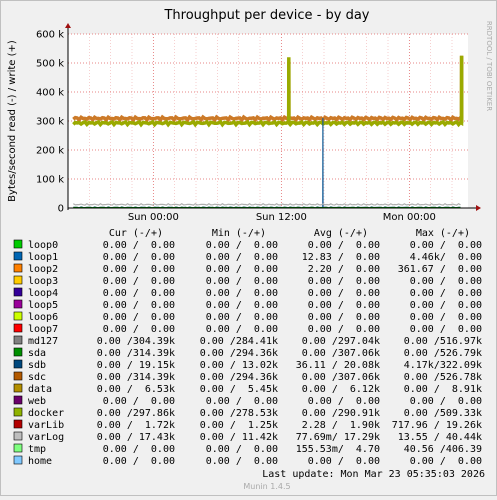 Image resolution: width=497 pixels, height=500 pixels. Describe the element at coordinates (239, 437) in the screenshot. I see `legend-value-min: 0.00 / 11.42k` at that location.